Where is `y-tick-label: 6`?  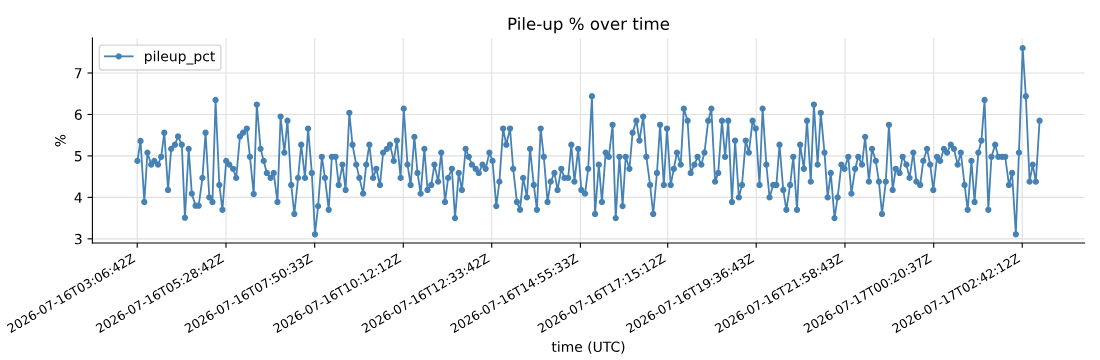 y-tick-label: 6 is located at coordinates (78, 114).